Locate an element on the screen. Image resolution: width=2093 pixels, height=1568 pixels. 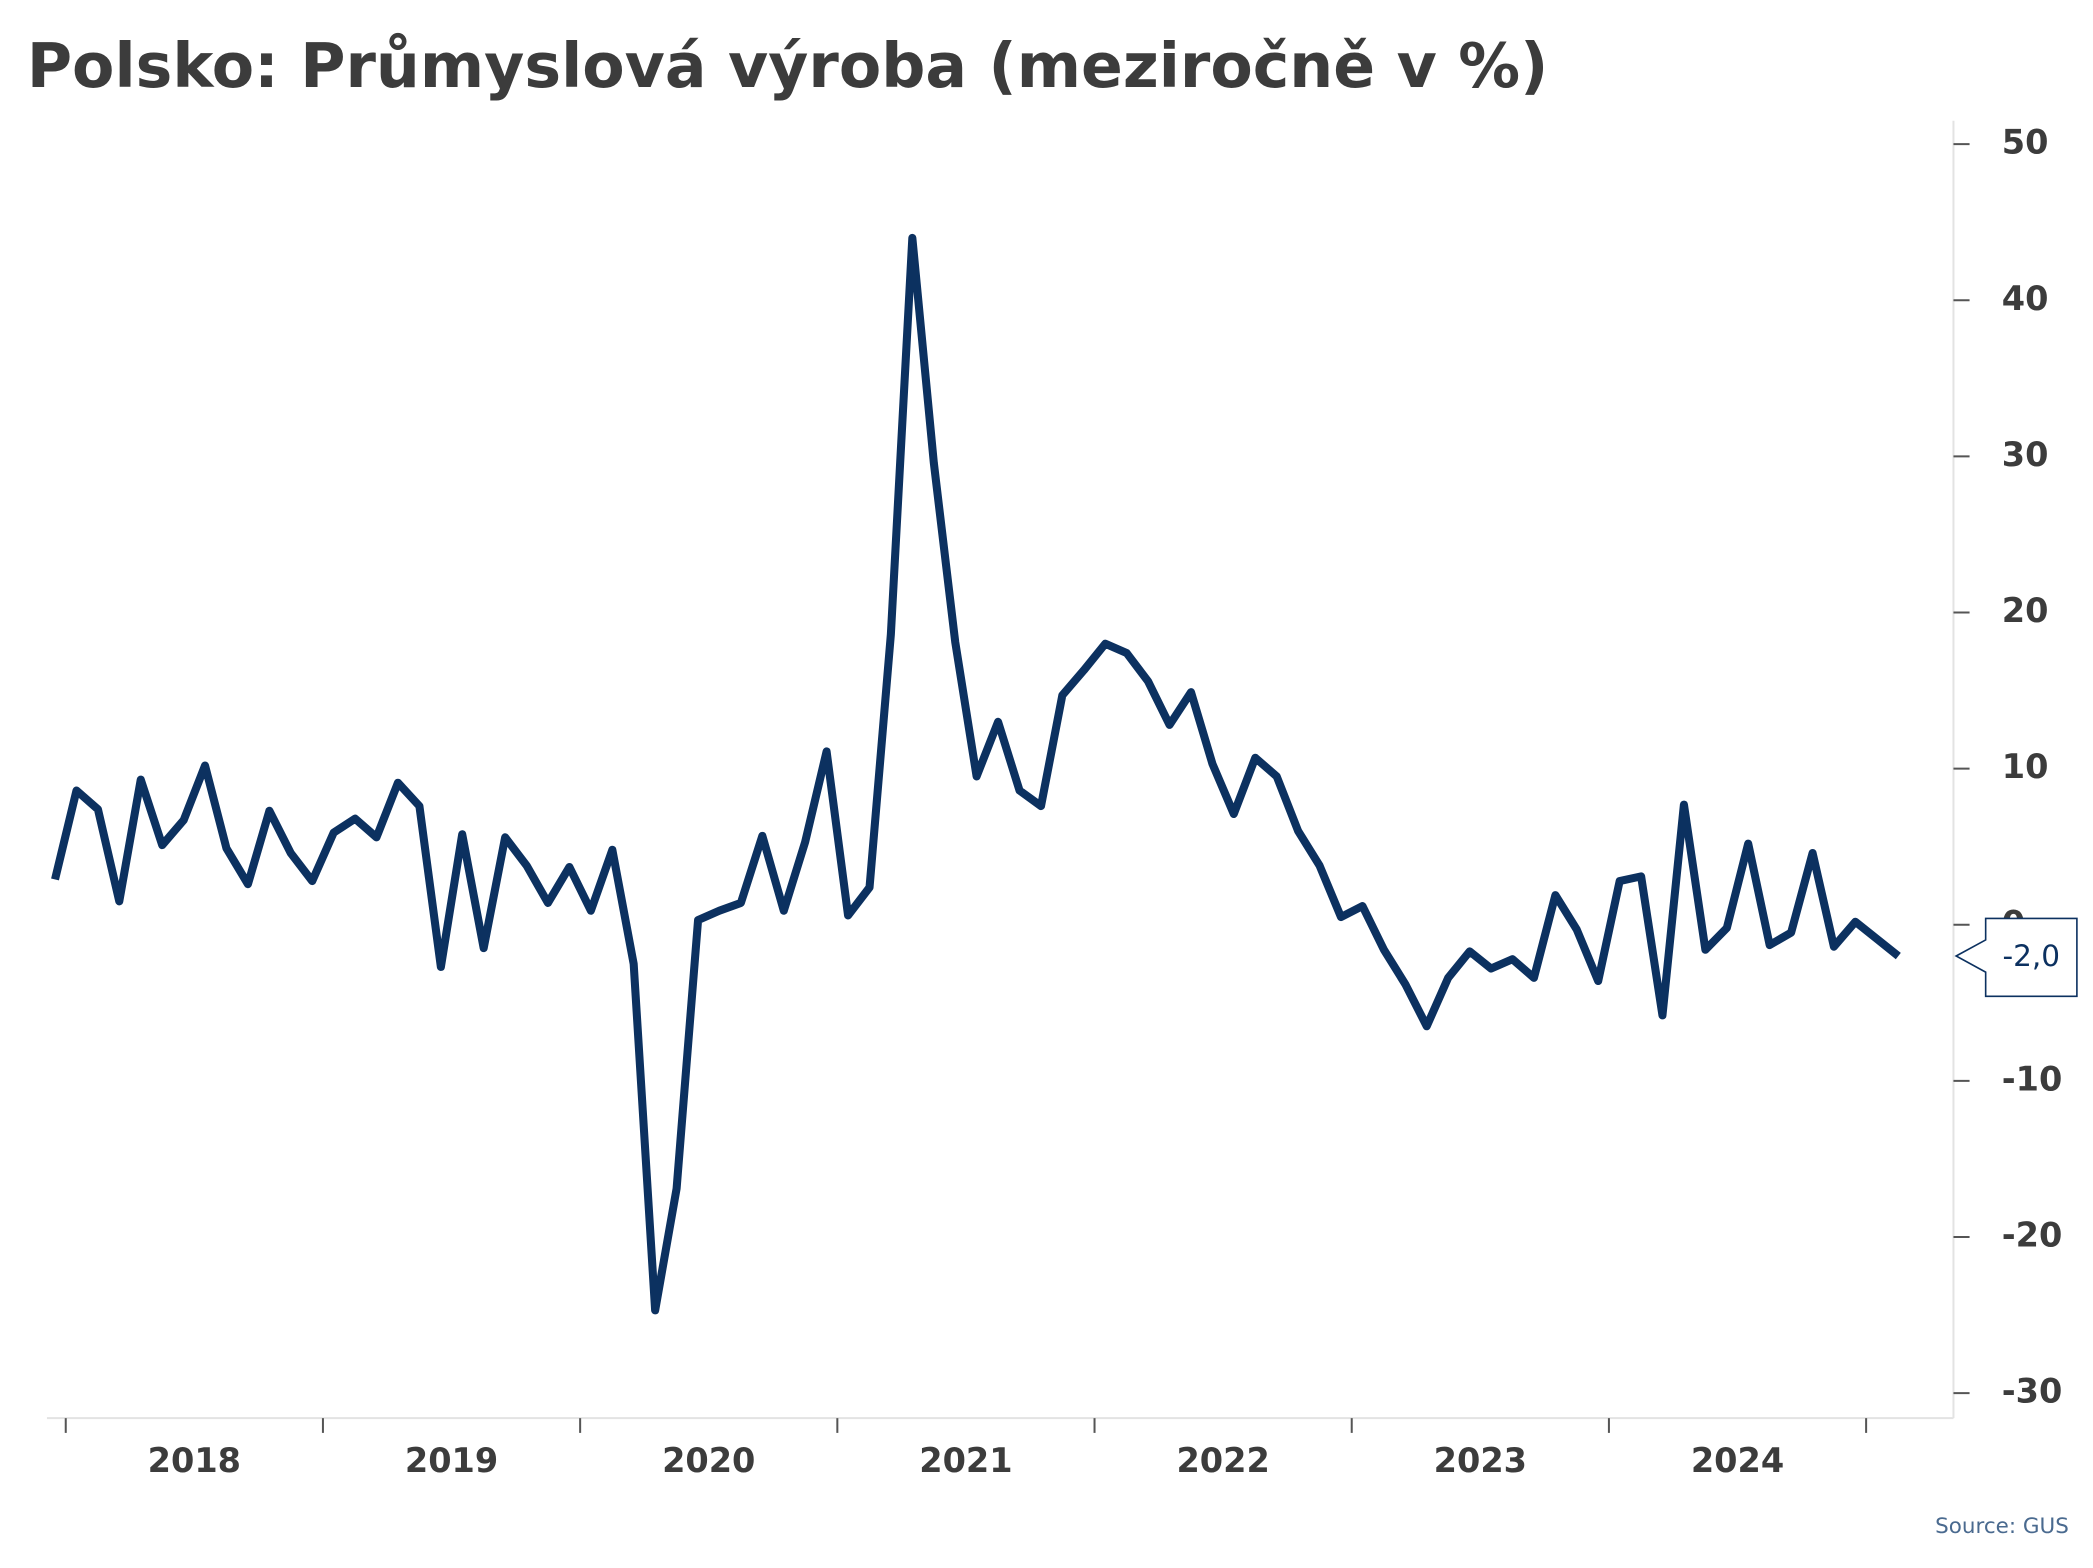
x-tick-label: 2019 is located at coordinates (451, 1460).